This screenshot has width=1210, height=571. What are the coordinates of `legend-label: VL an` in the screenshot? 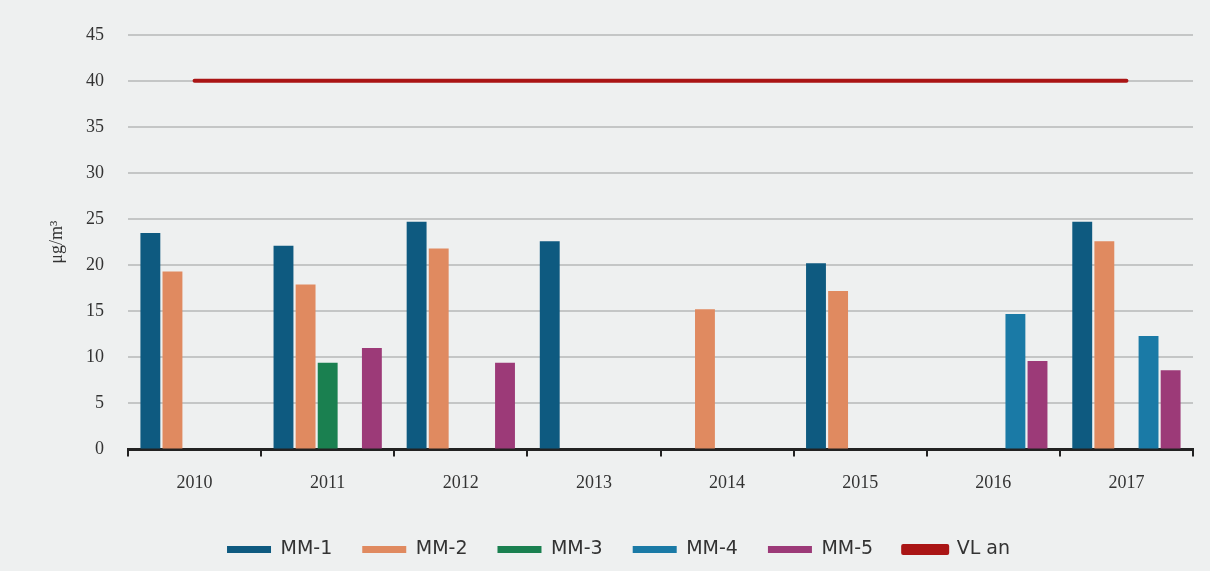 It's located at (983, 547).